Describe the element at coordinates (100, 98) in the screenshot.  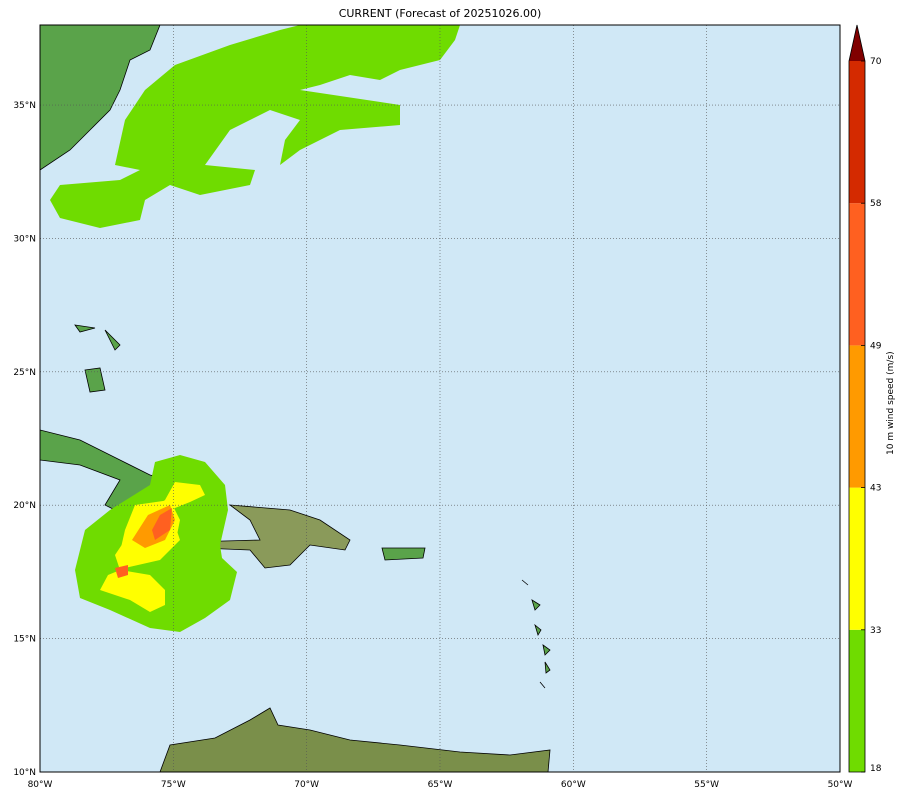
I see `land-us-coast` at that location.